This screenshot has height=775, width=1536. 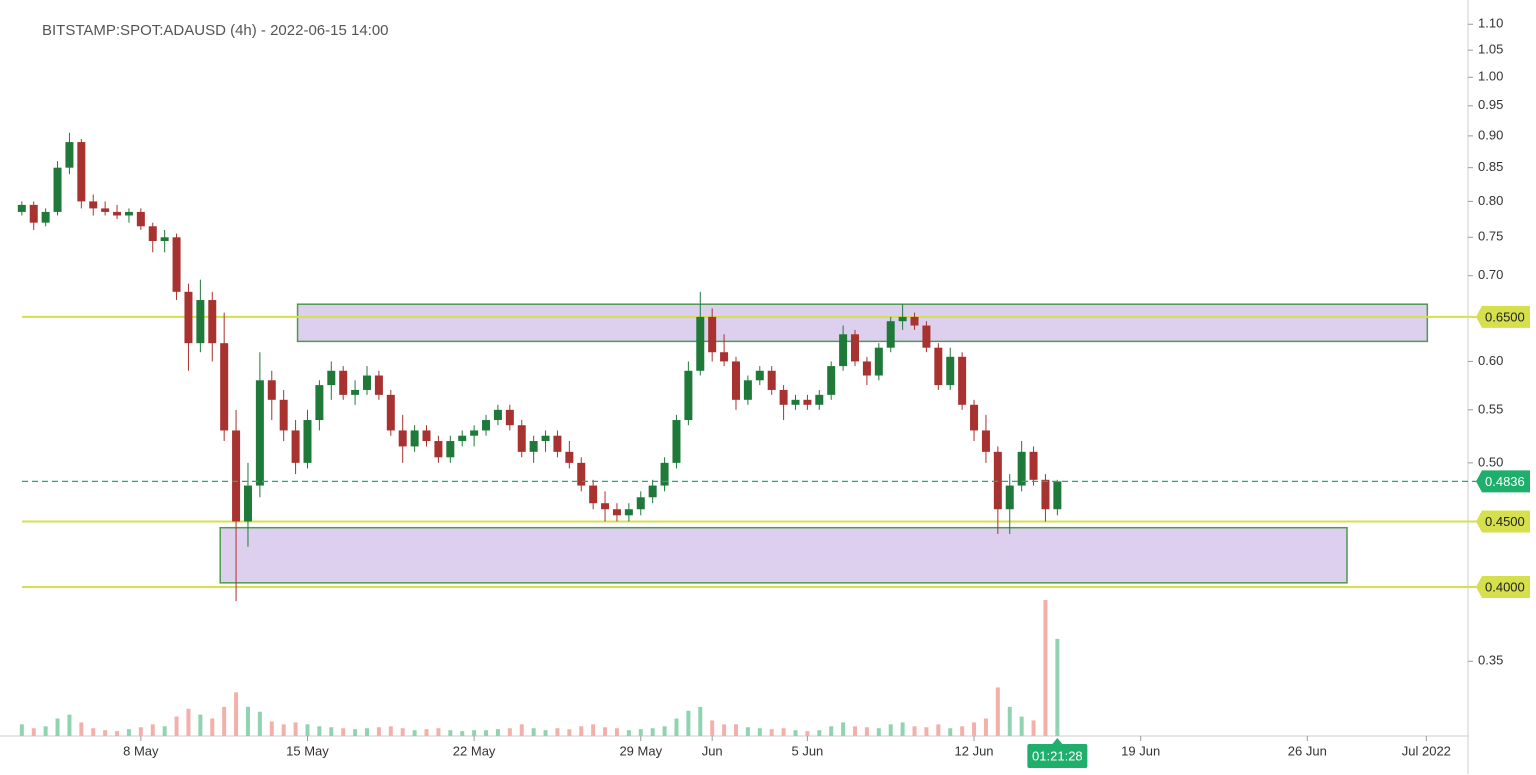 What do you see at coordinates (1057, 756) in the screenshot?
I see `countdown-badge` at bounding box center [1057, 756].